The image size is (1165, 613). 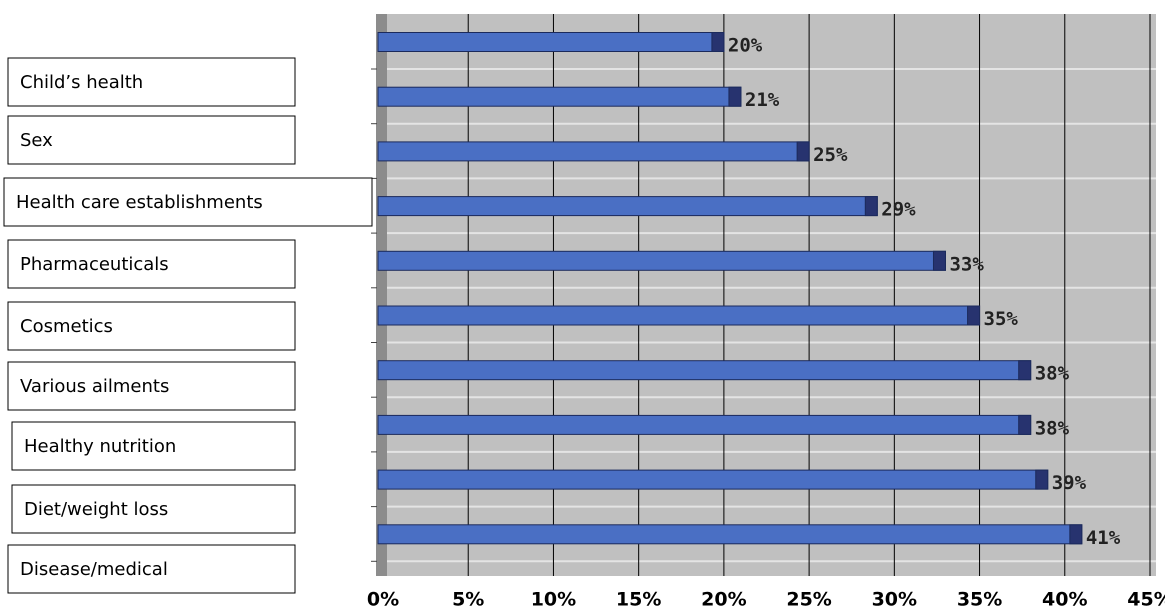 What do you see at coordinates (383, 600) in the screenshot?
I see `x-tick-label: 0%` at bounding box center [383, 600].